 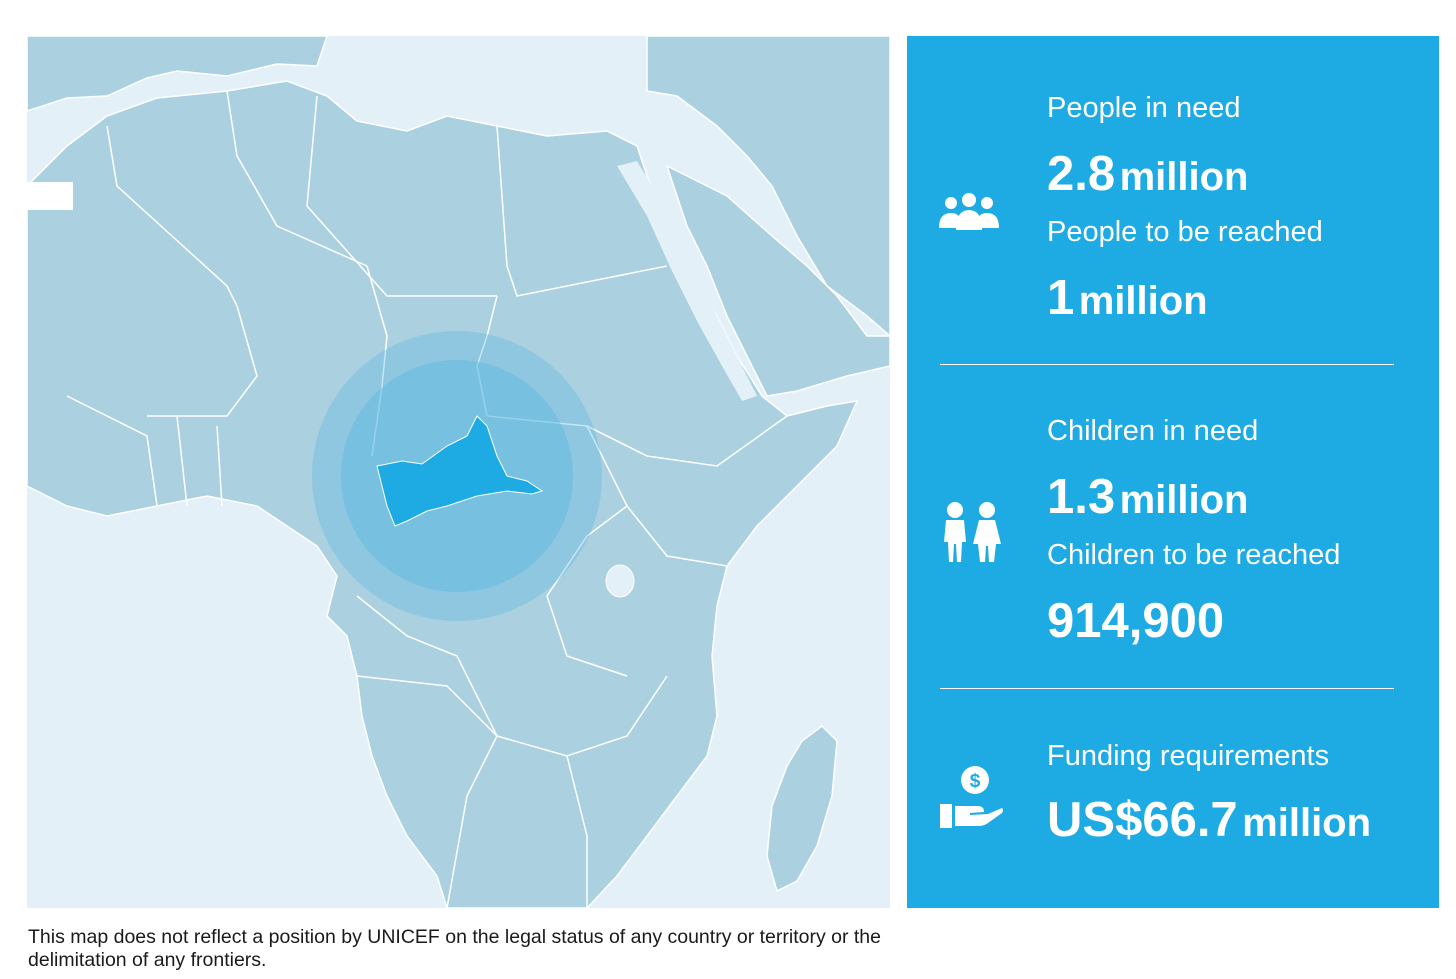 What do you see at coordinates (969, 211) in the screenshot?
I see `people-group-icon` at bounding box center [969, 211].